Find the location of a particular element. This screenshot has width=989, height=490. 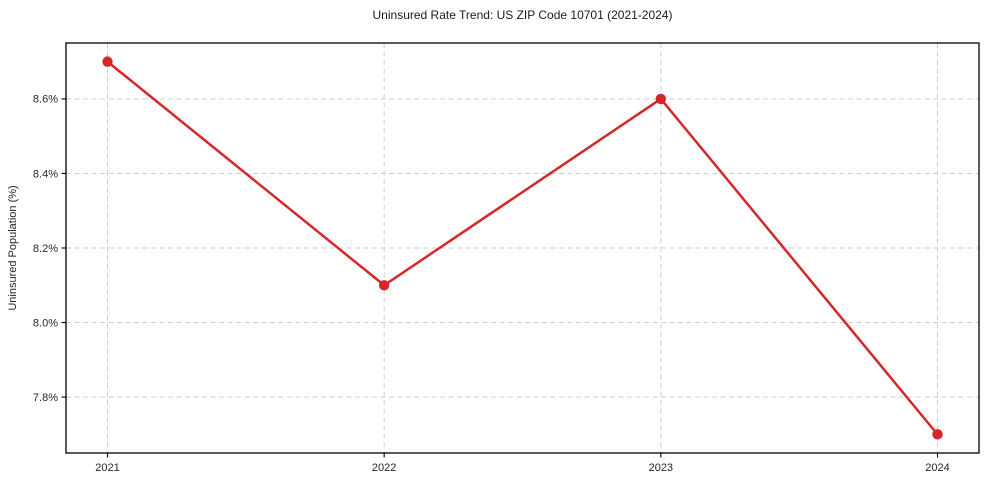

x-tick-label: 2021 is located at coordinates (107, 468).